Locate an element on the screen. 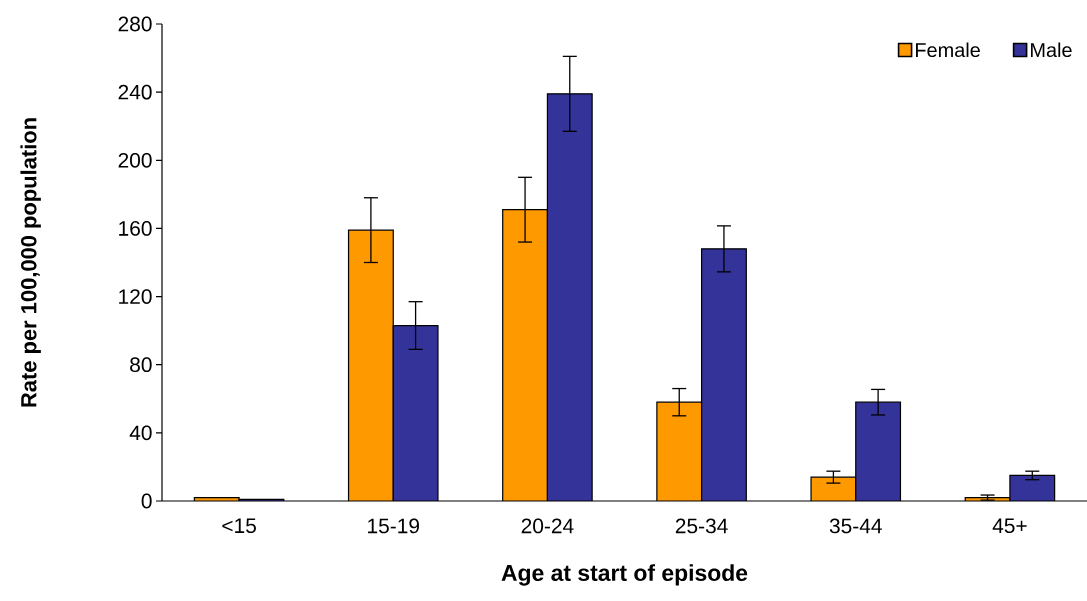  y-axis-title: Rate per 100,000 population is located at coordinates (30, 262).